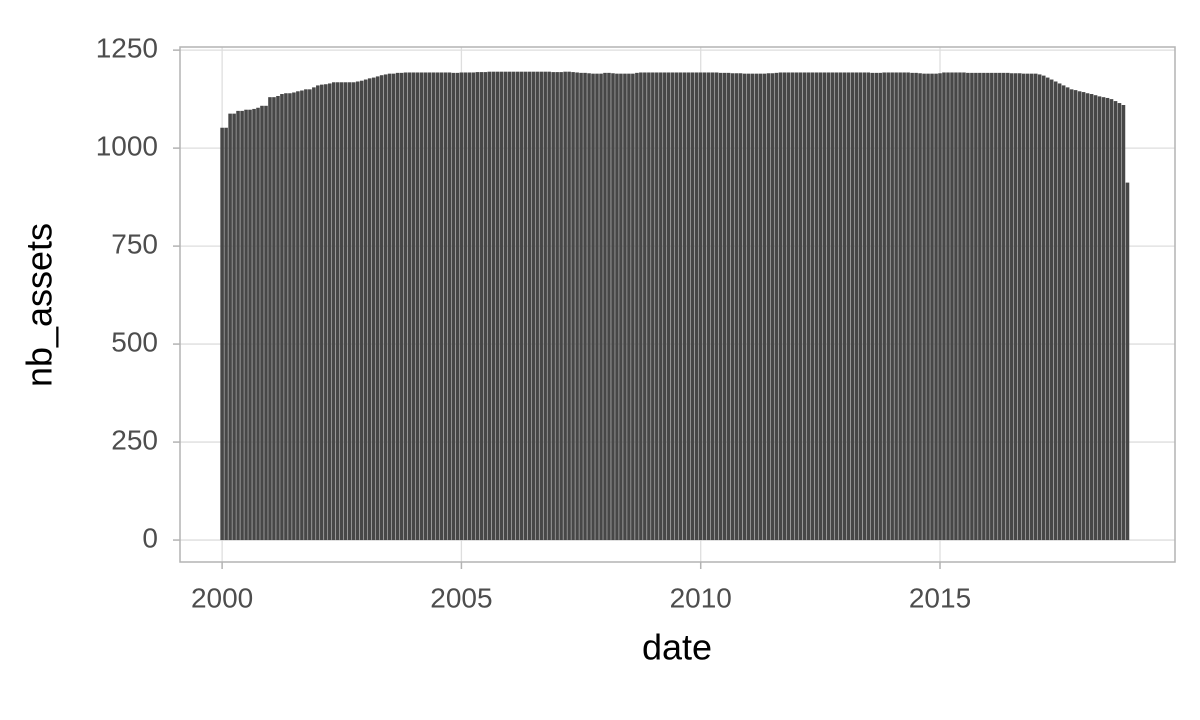  Describe the element at coordinates (127, 146) in the screenshot. I see `y-tick-label: 1000` at that location.